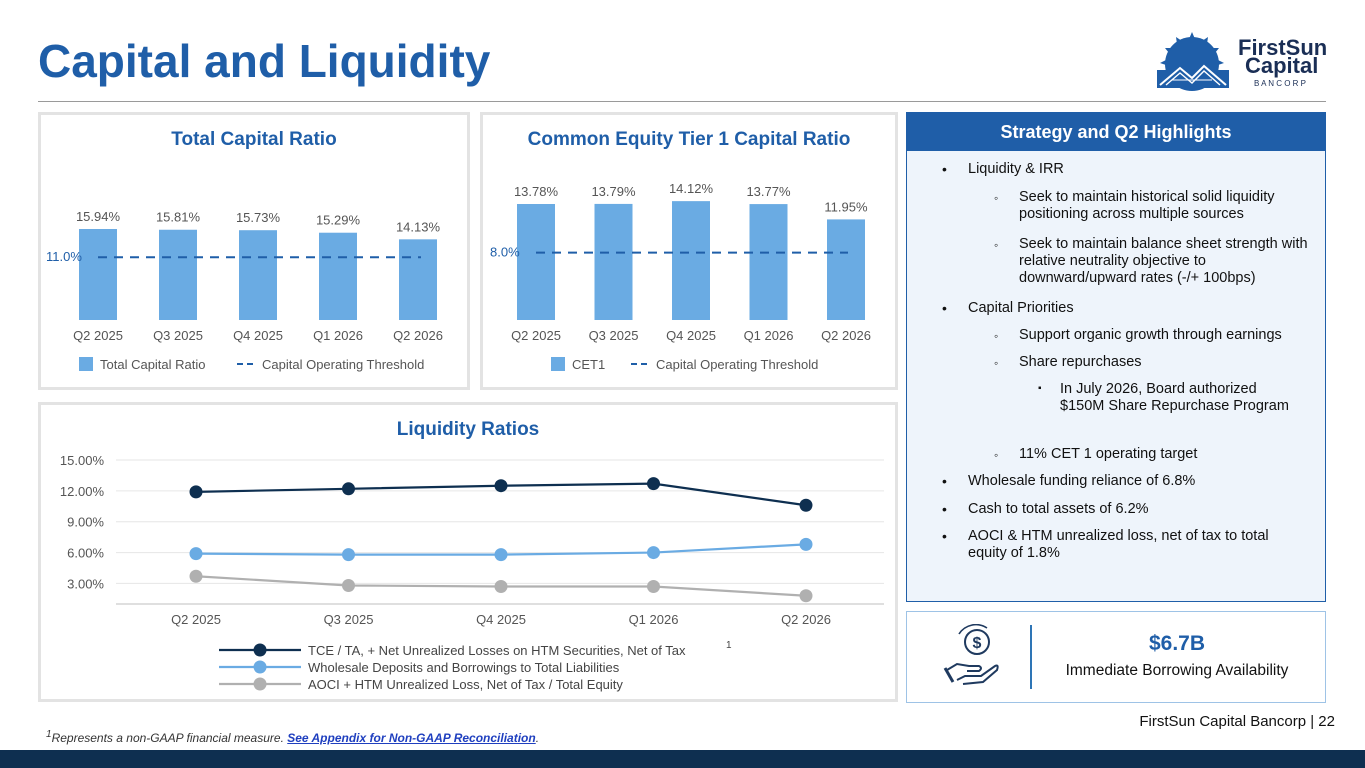 The width and height of the screenshot is (1365, 768). Describe the element at coordinates (846, 206) in the screenshot. I see `data-label: 11.95%` at that location.